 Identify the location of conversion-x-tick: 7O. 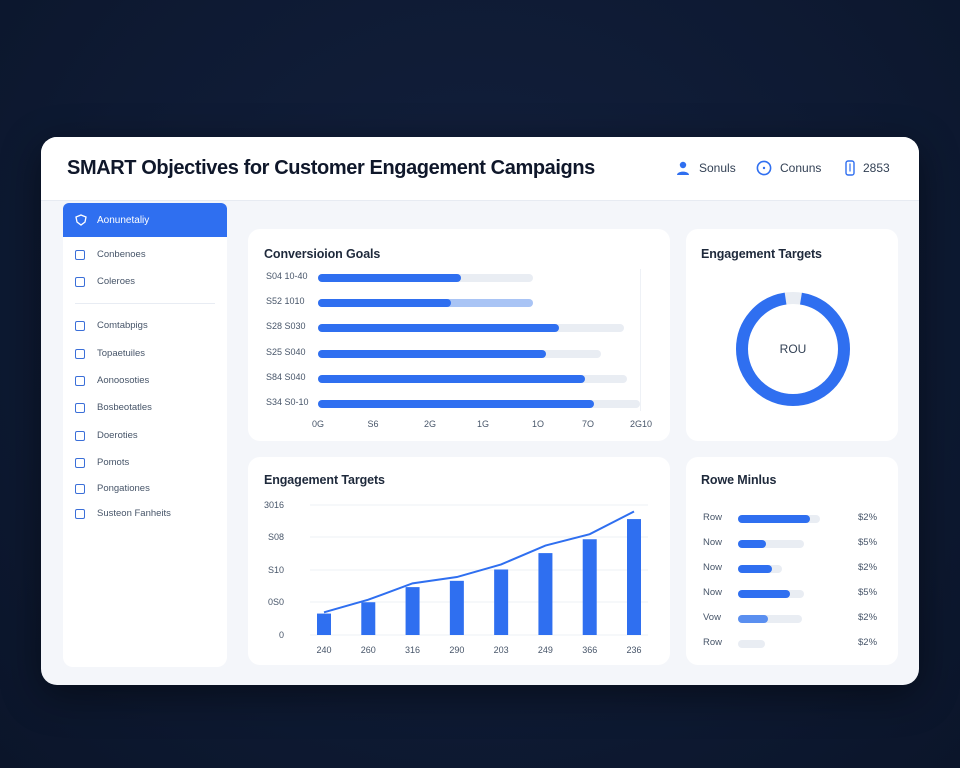
(588, 424).